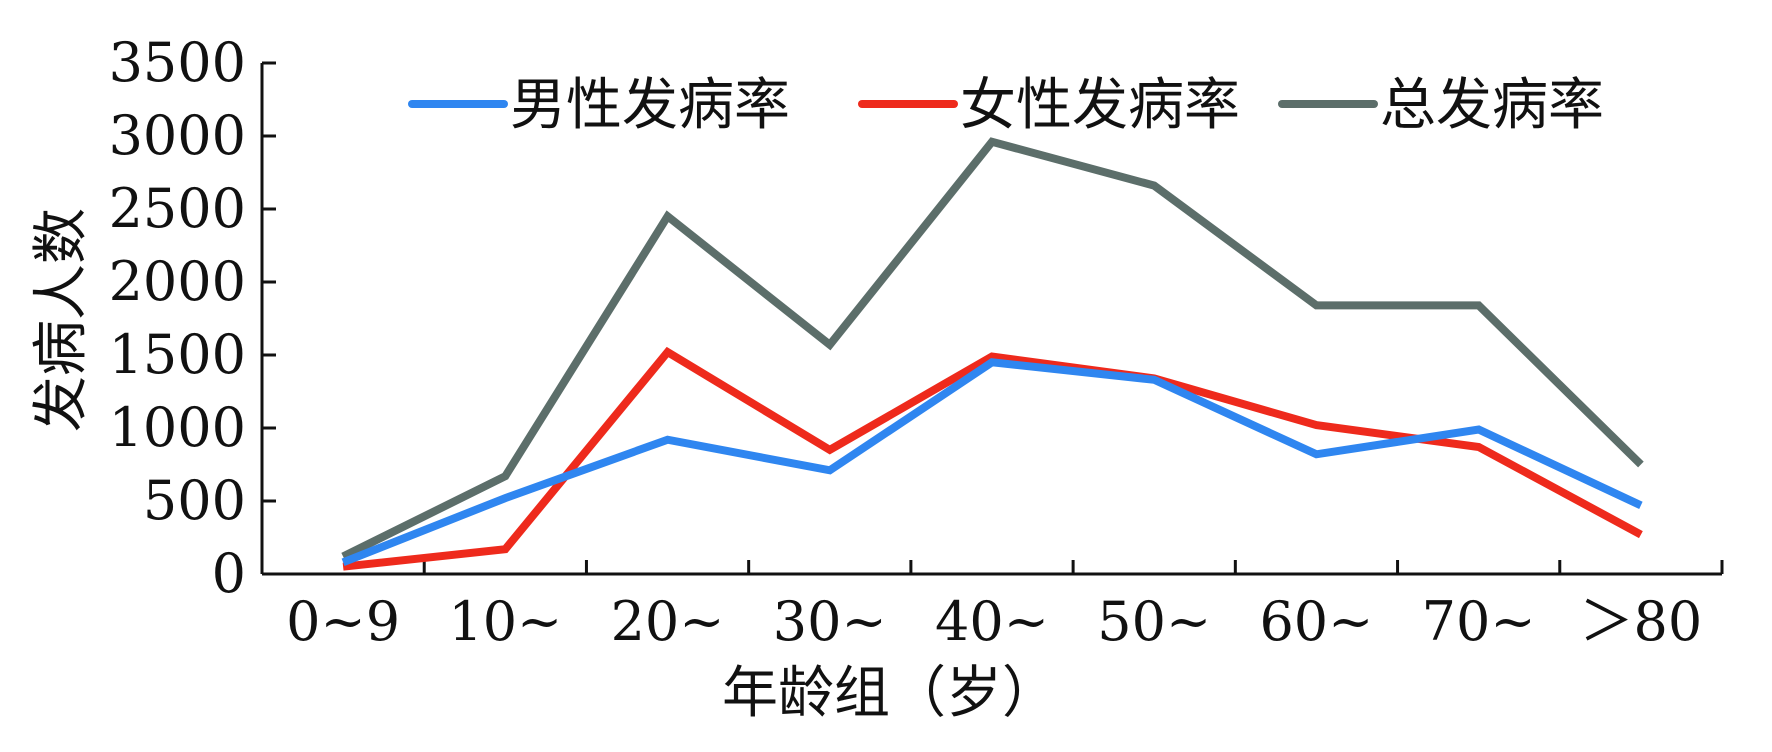  What do you see at coordinates (177, 208) in the screenshot?
I see `y-tick-label: 2500` at bounding box center [177, 208].